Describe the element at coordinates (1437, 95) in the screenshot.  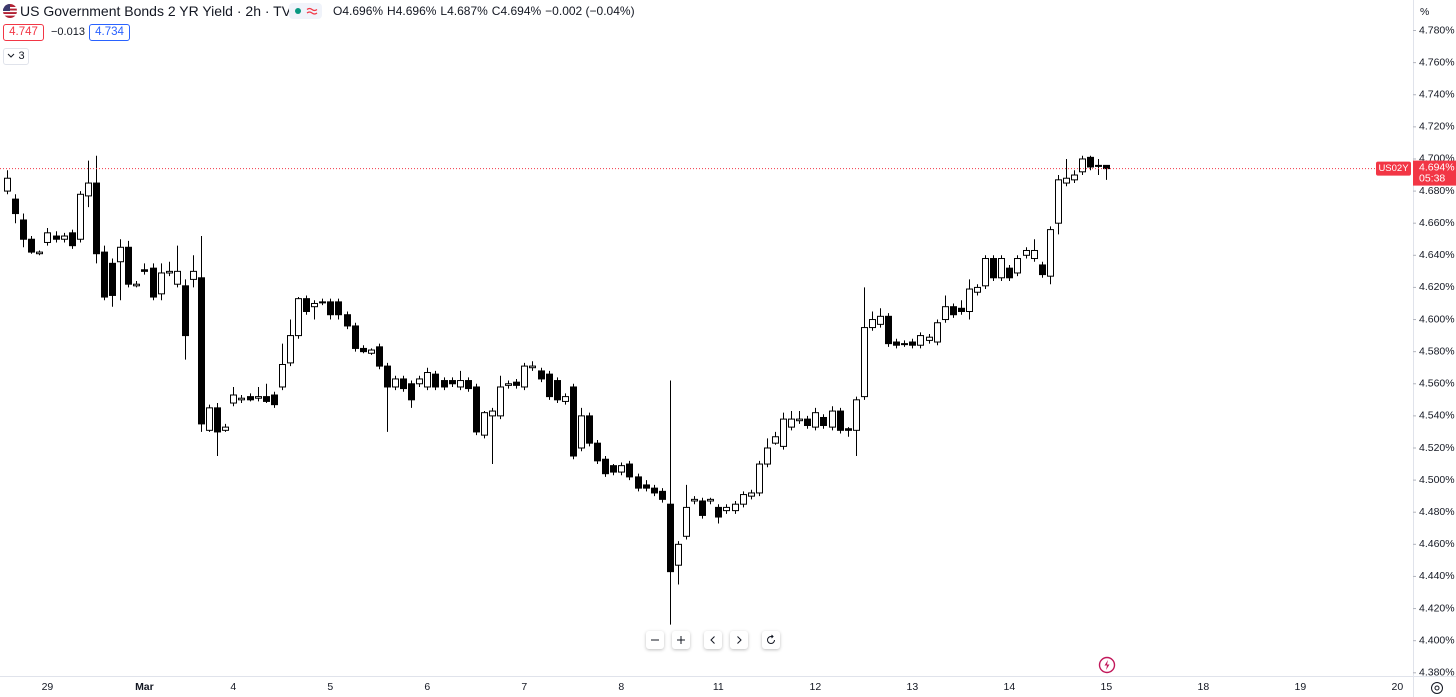
I see `y-tick-label: 4.740%` at that location.